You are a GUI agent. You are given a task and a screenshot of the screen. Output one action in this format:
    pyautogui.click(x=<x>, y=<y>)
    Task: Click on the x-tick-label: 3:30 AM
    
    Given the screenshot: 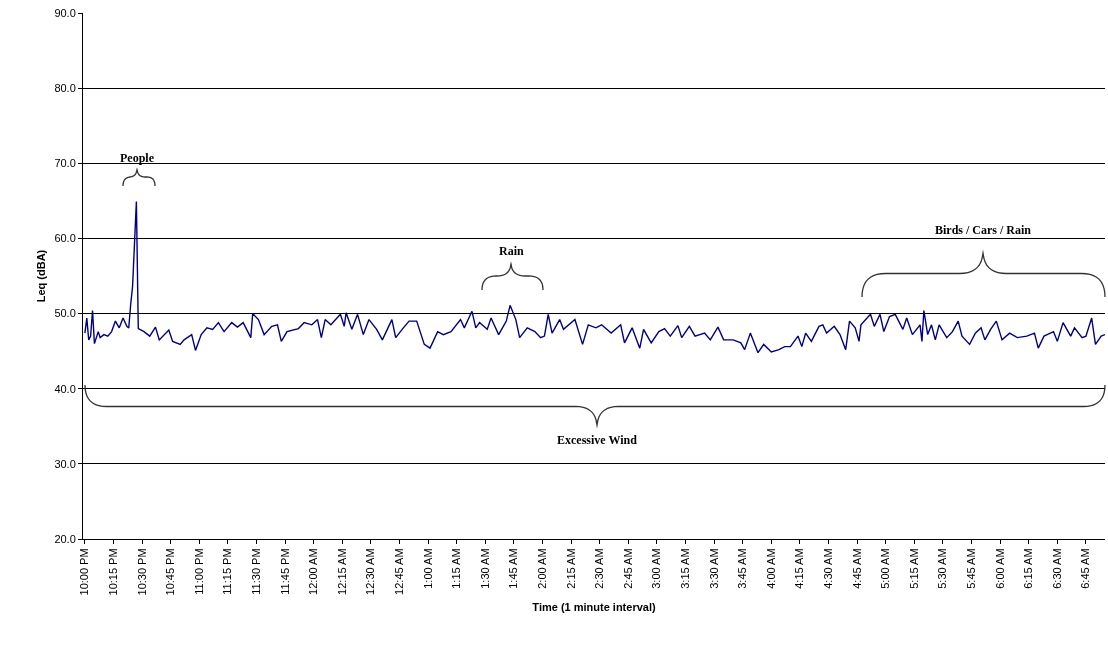 What is the action you would take?
    pyautogui.click(x=713, y=568)
    